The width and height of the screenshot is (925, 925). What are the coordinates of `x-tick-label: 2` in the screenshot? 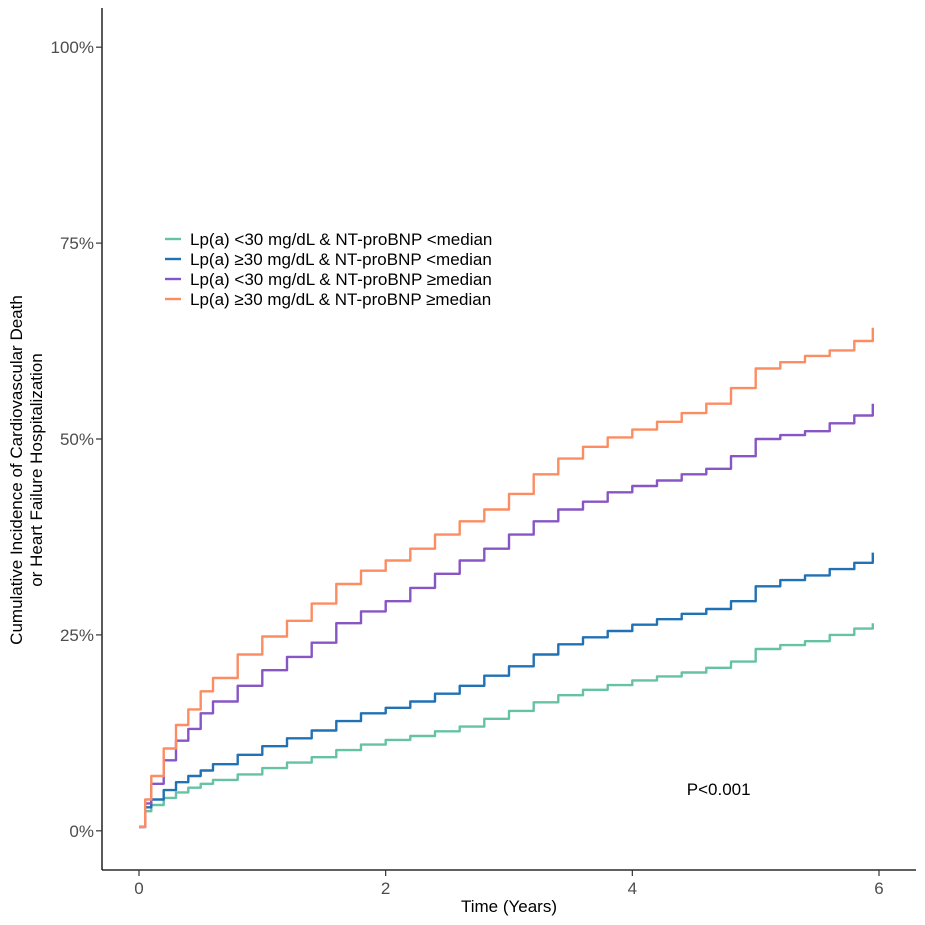 It's located at (385, 888).